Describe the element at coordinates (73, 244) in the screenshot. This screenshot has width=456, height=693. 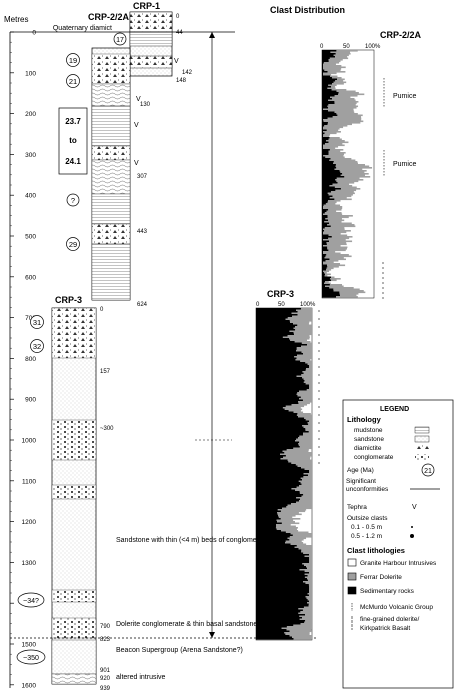
I see `age-29-text: 29` at that location.